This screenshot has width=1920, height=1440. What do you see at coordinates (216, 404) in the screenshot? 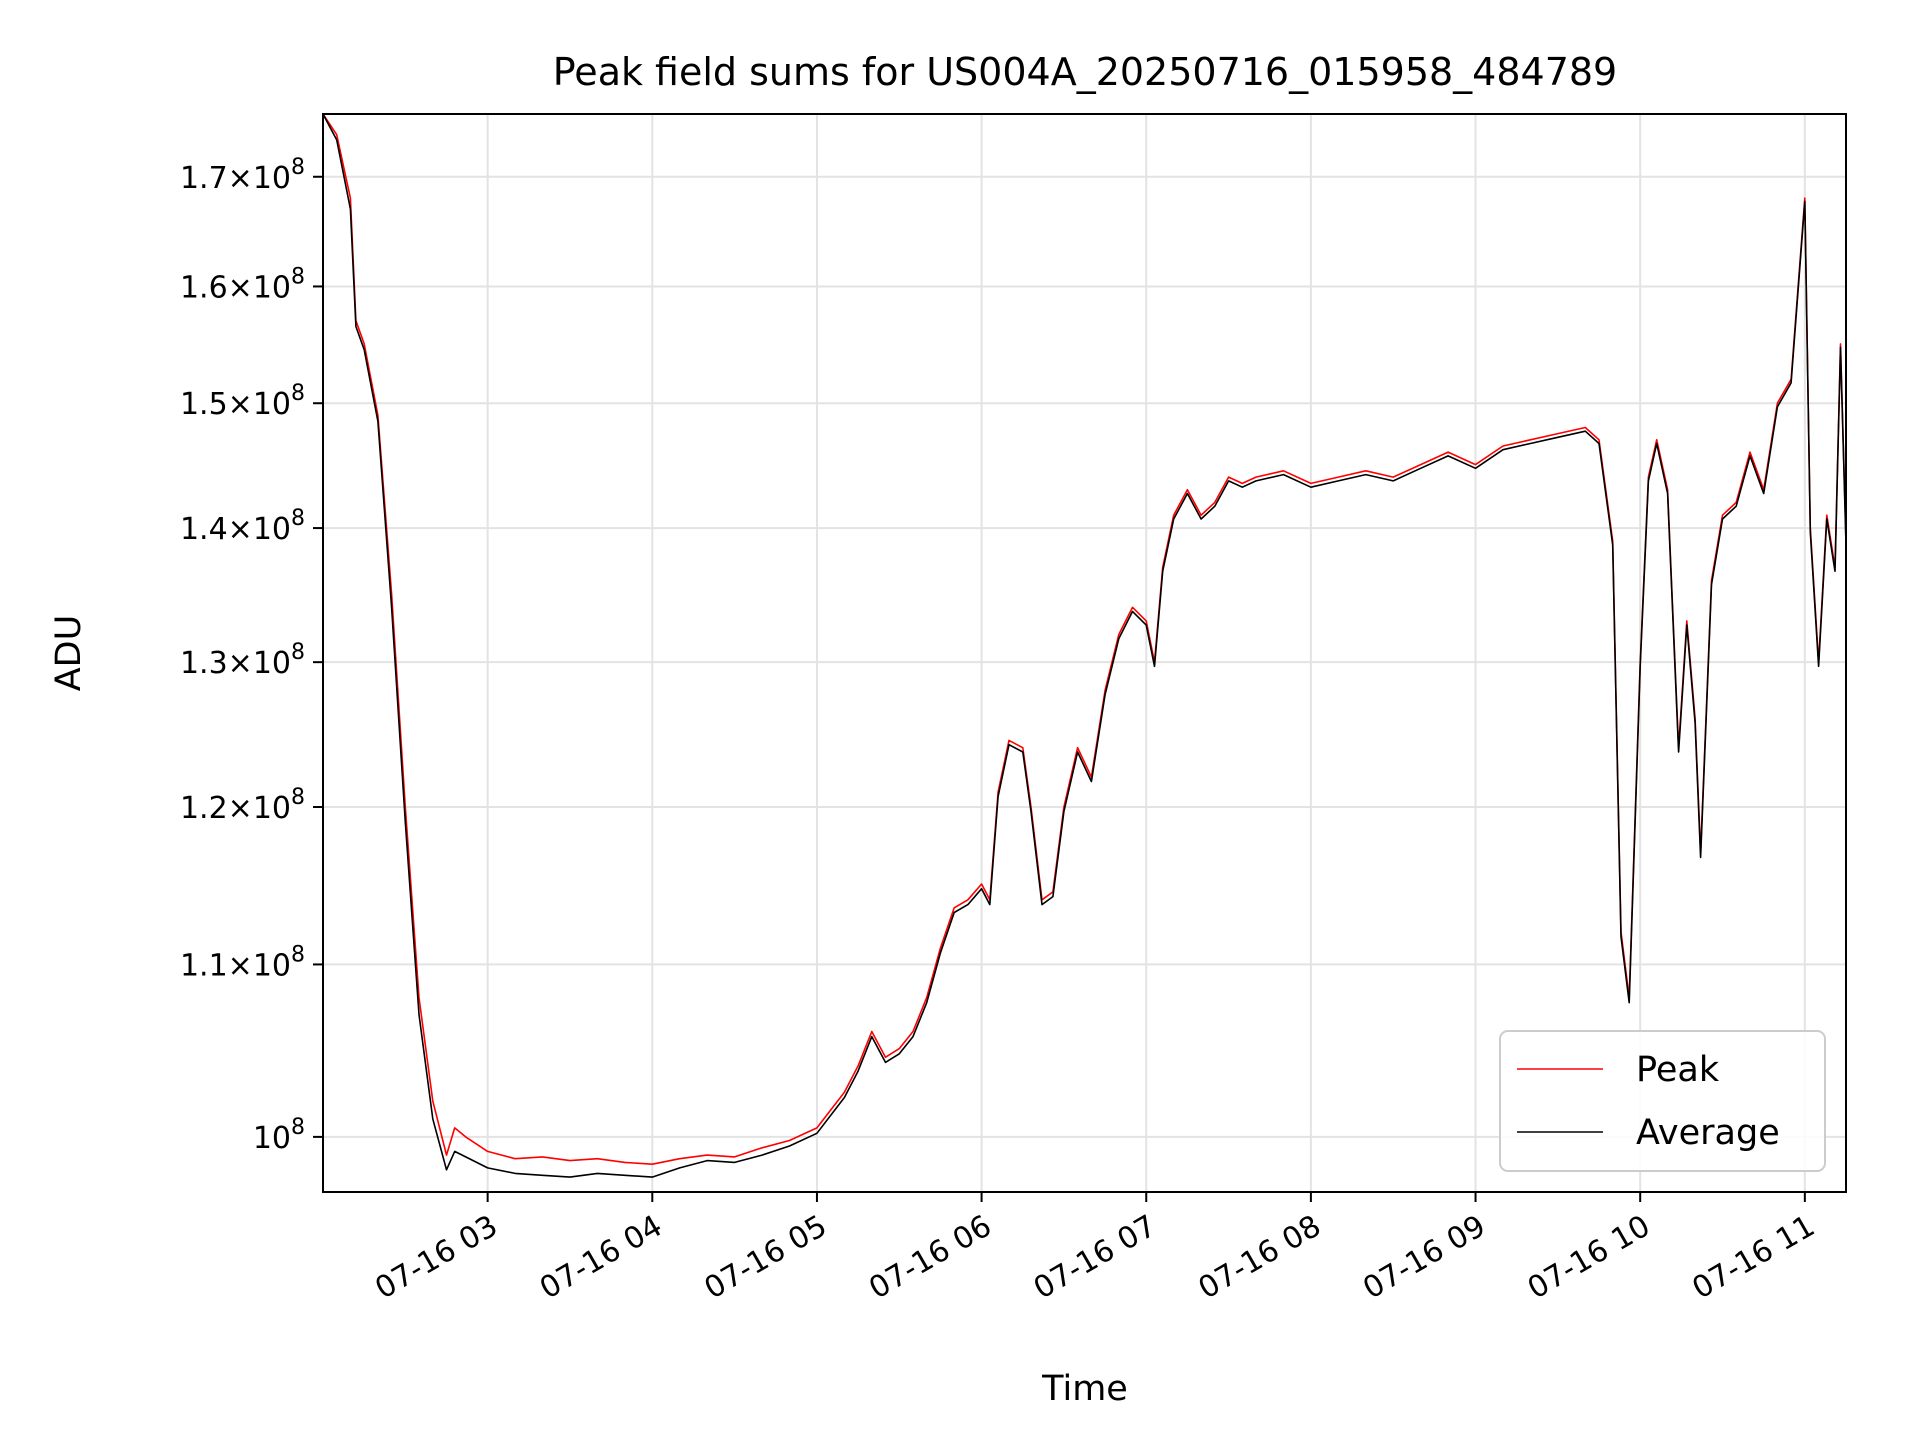
I see `y-tick-mantissa-5: 1.5×` at bounding box center [216, 404].